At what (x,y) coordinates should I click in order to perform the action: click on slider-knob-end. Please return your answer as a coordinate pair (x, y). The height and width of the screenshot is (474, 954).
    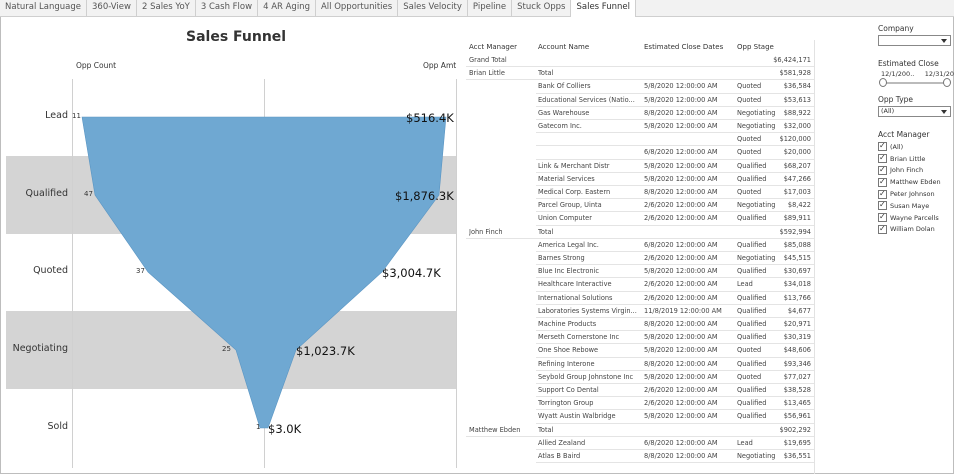
    Looking at the image, I should click on (947, 82).